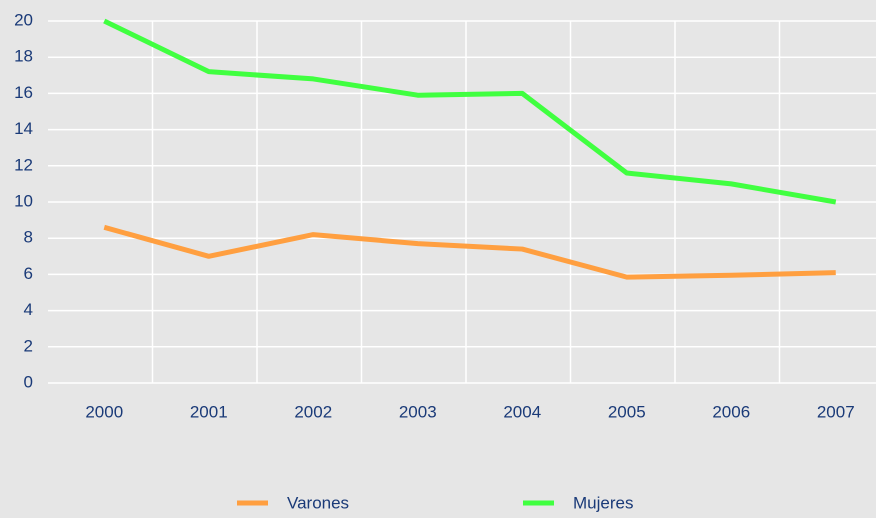 This screenshot has height=518, width=876. I want to click on y-tick-label: 20, so click(23, 19).